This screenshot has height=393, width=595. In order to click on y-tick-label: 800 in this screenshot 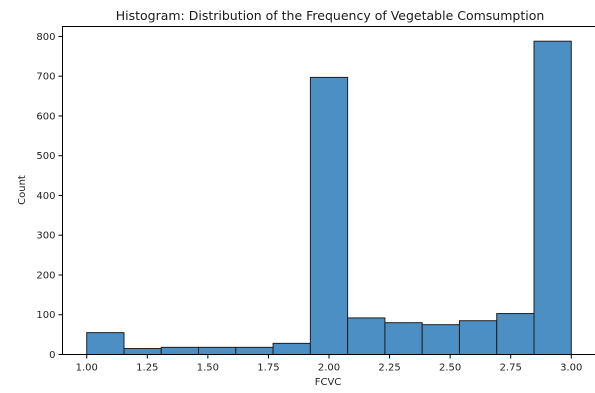, I will do `click(45, 37)`.